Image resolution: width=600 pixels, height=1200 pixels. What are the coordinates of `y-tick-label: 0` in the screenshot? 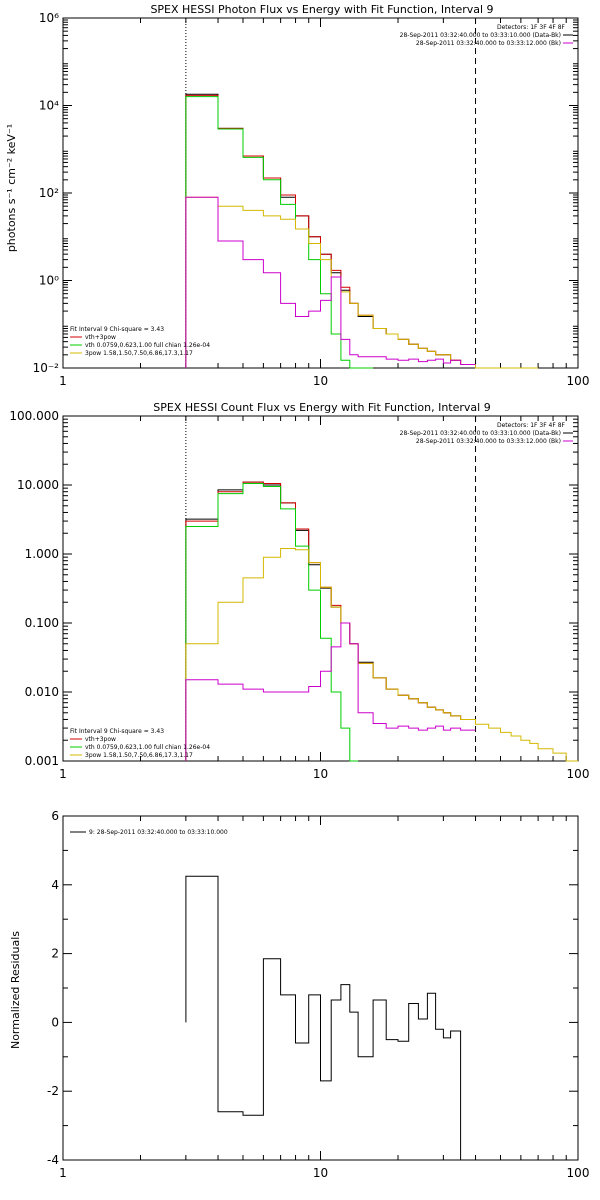 It's located at (55, 1022).